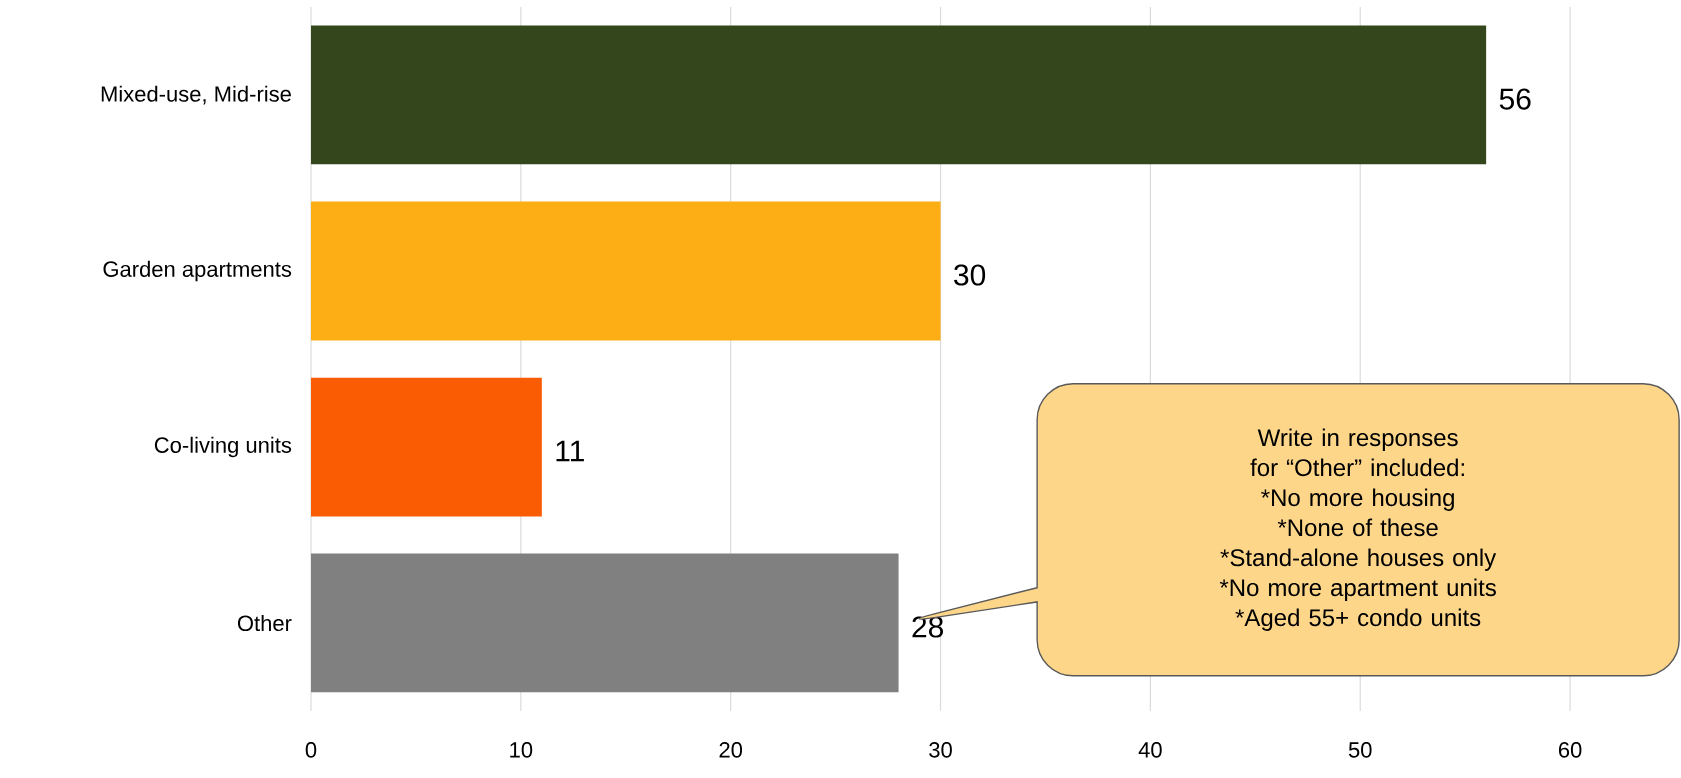 This screenshot has width=1681, height=778. Describe the element at coordinates (1357, 452) in the screenshot. I see `annotation: Write in responses for “Other” included:` at that location.